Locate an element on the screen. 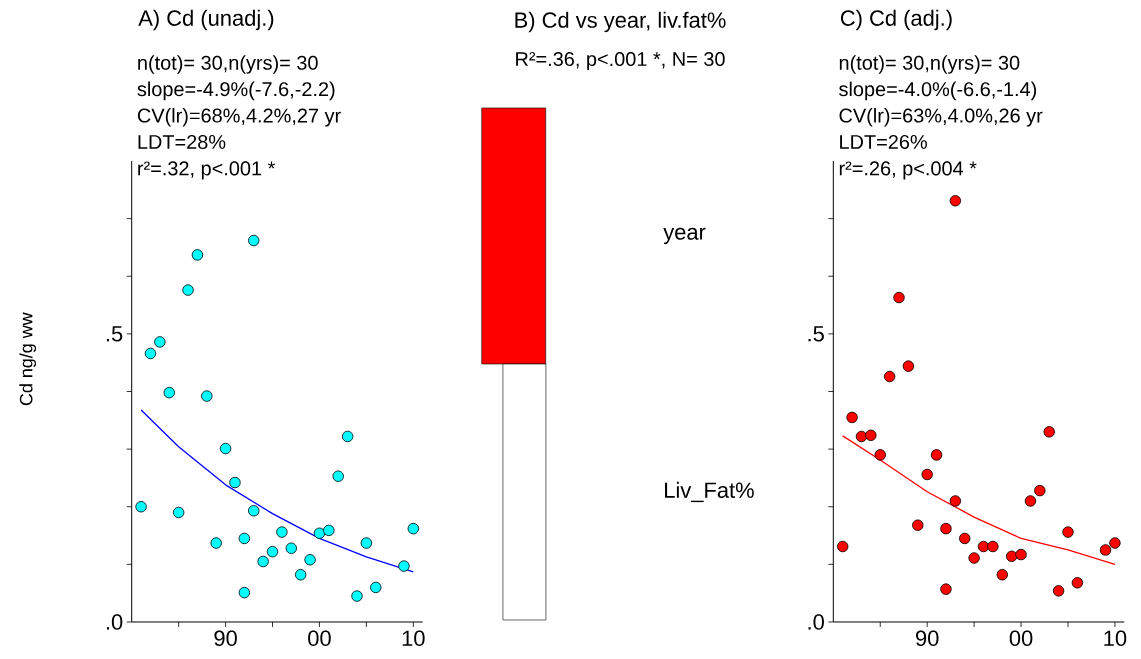  annotation: r²=.26, p<.004 * is located at coordinates (908, 170).